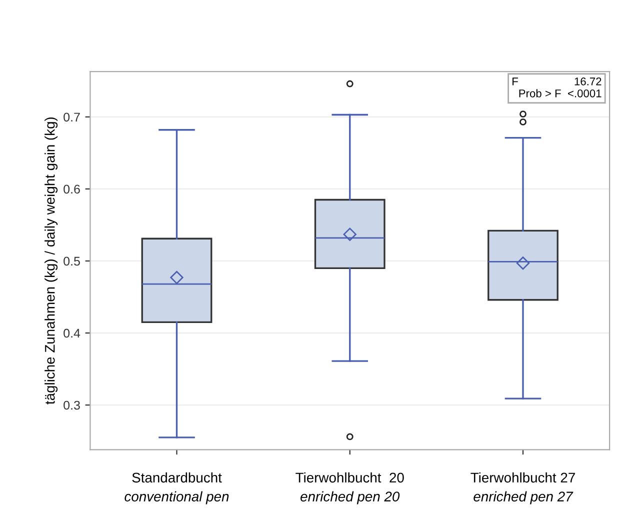 The width and height of the screenshot is (622, 511). I want to click on y-tick-label: 0.5, so click(72, 261).